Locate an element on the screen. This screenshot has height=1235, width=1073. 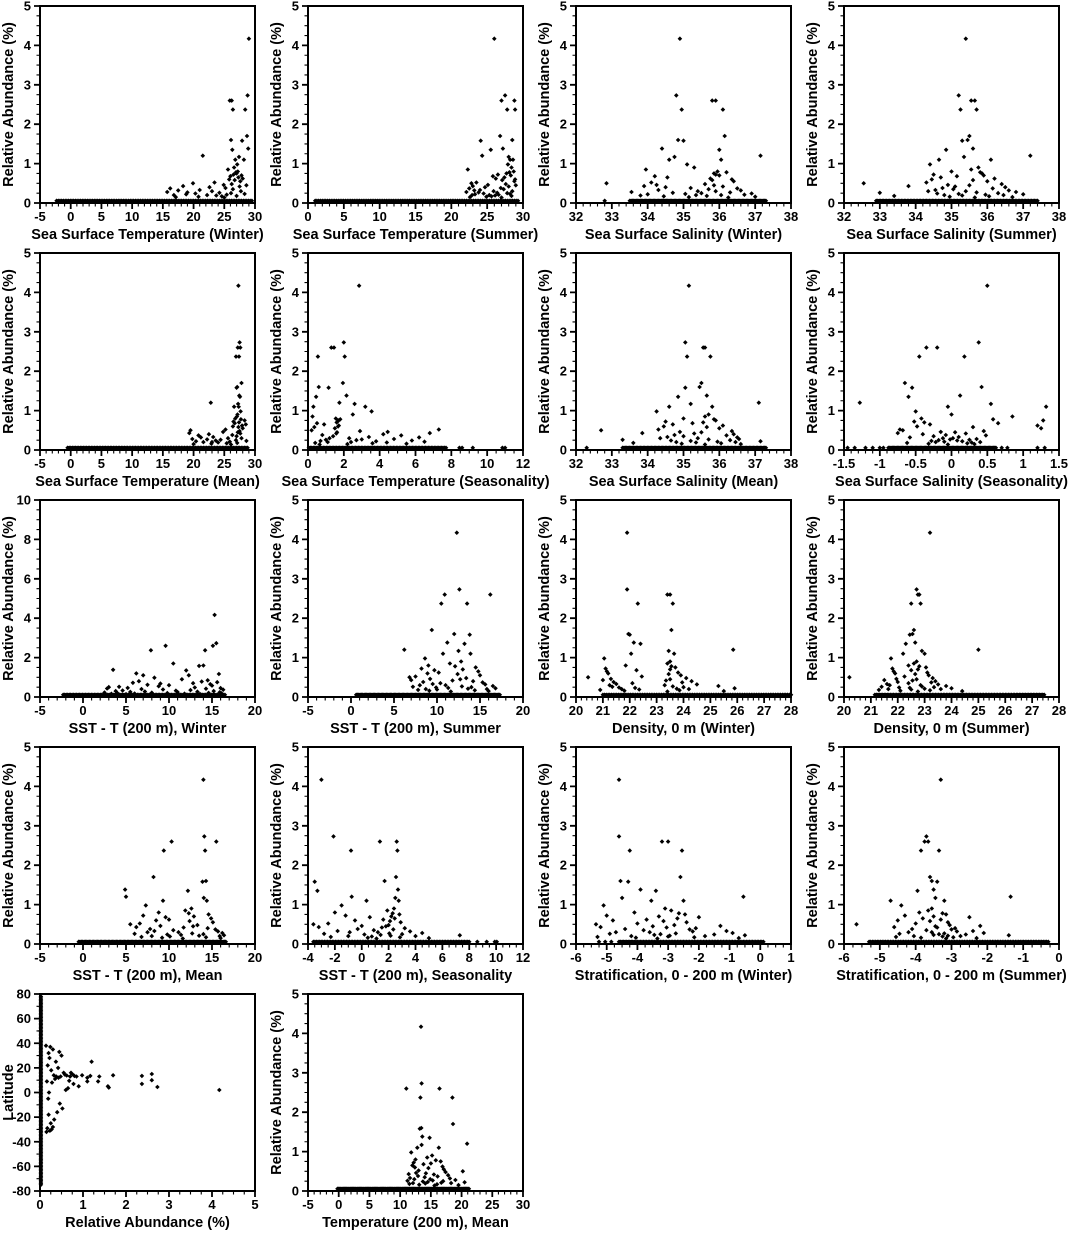
x-tick-label: 6 is located at coordinates (442, 957).